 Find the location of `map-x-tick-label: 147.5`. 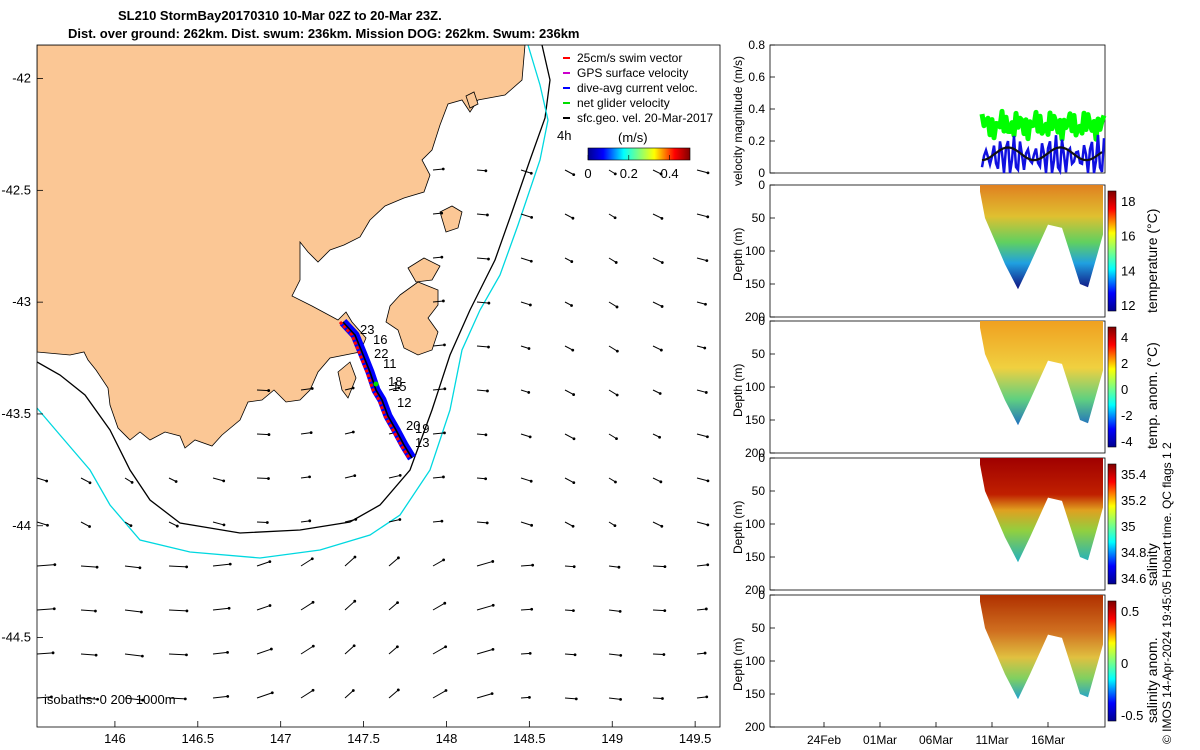

map-x-tick-label: 147.5 is located at coordinates (363, 738).